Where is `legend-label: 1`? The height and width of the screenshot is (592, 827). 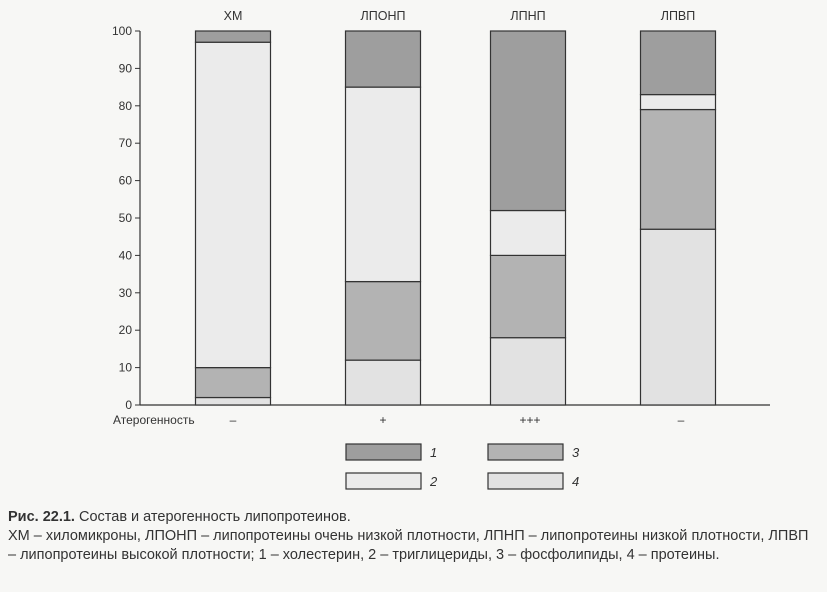
legend-label: 1 is located at coordinates (433, 452).